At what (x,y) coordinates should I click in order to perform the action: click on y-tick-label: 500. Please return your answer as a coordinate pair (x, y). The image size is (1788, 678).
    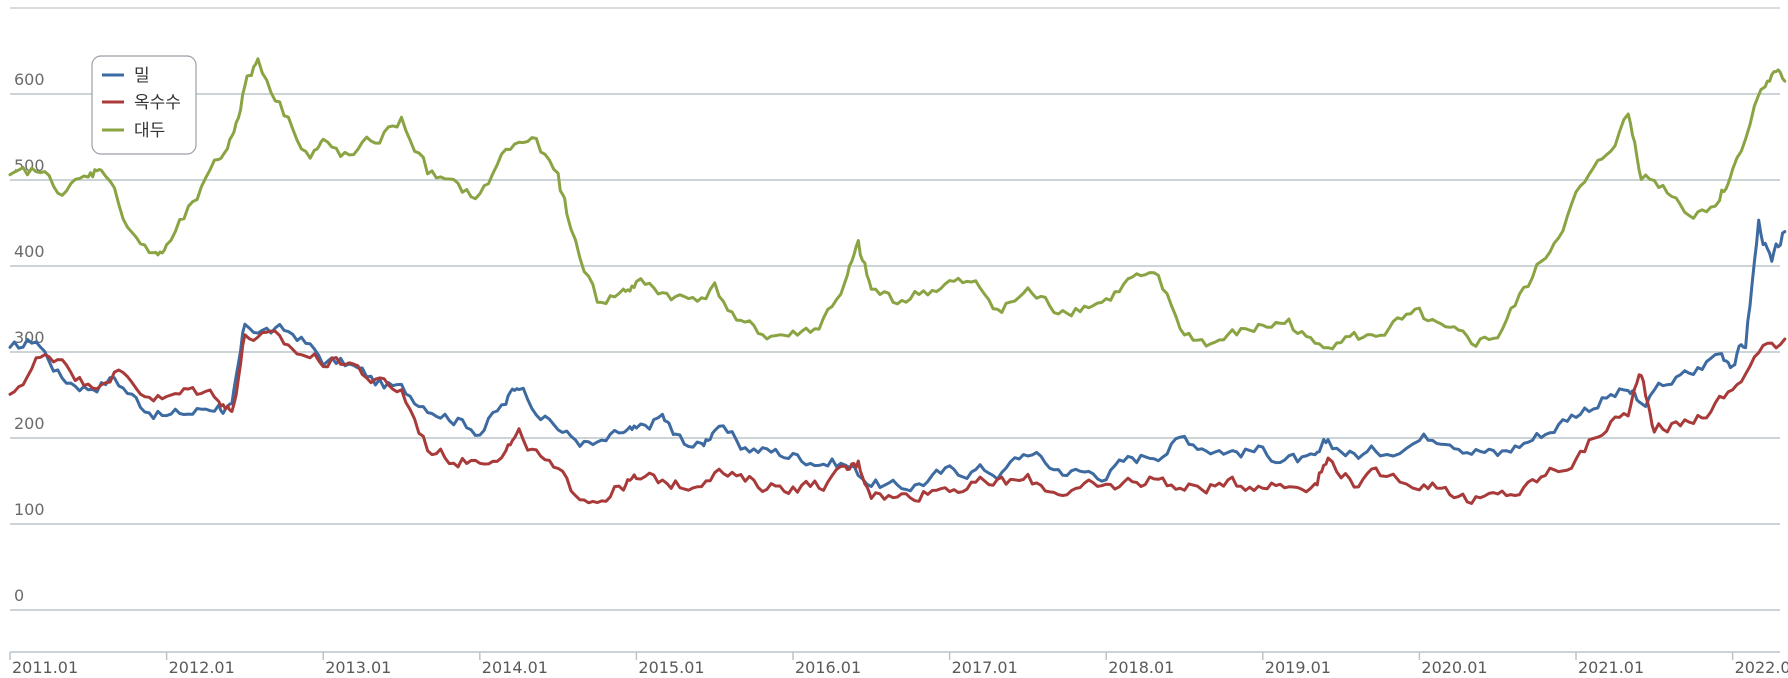
    Looking at the image, I should click on (29, 165).